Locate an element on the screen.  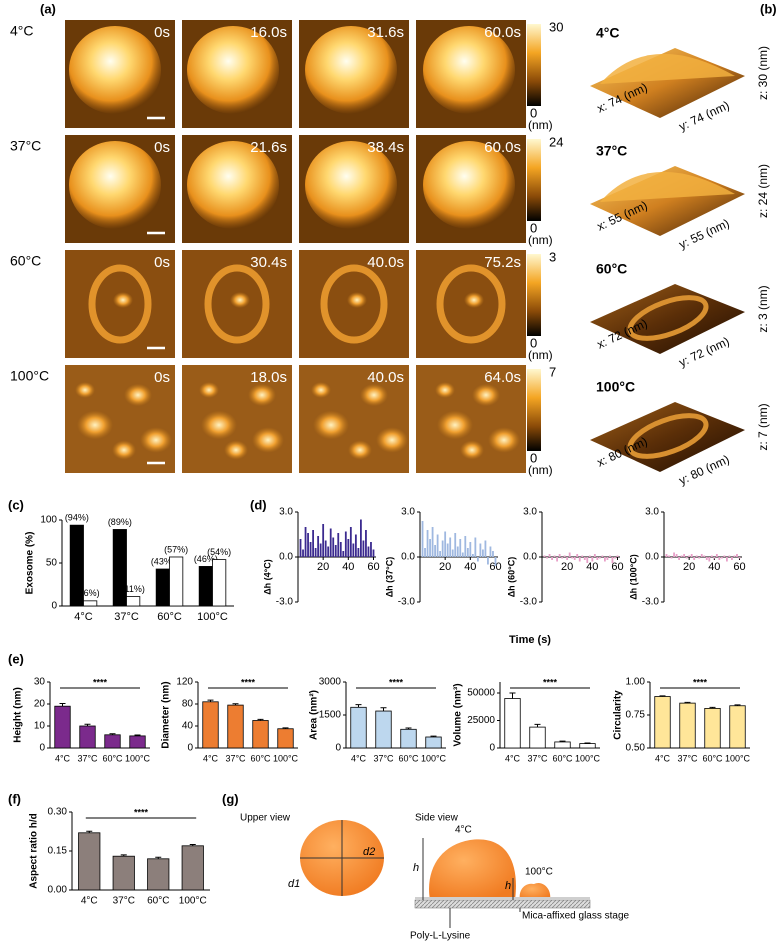
time-label: 38.4s is located at coordinates (385, 147).